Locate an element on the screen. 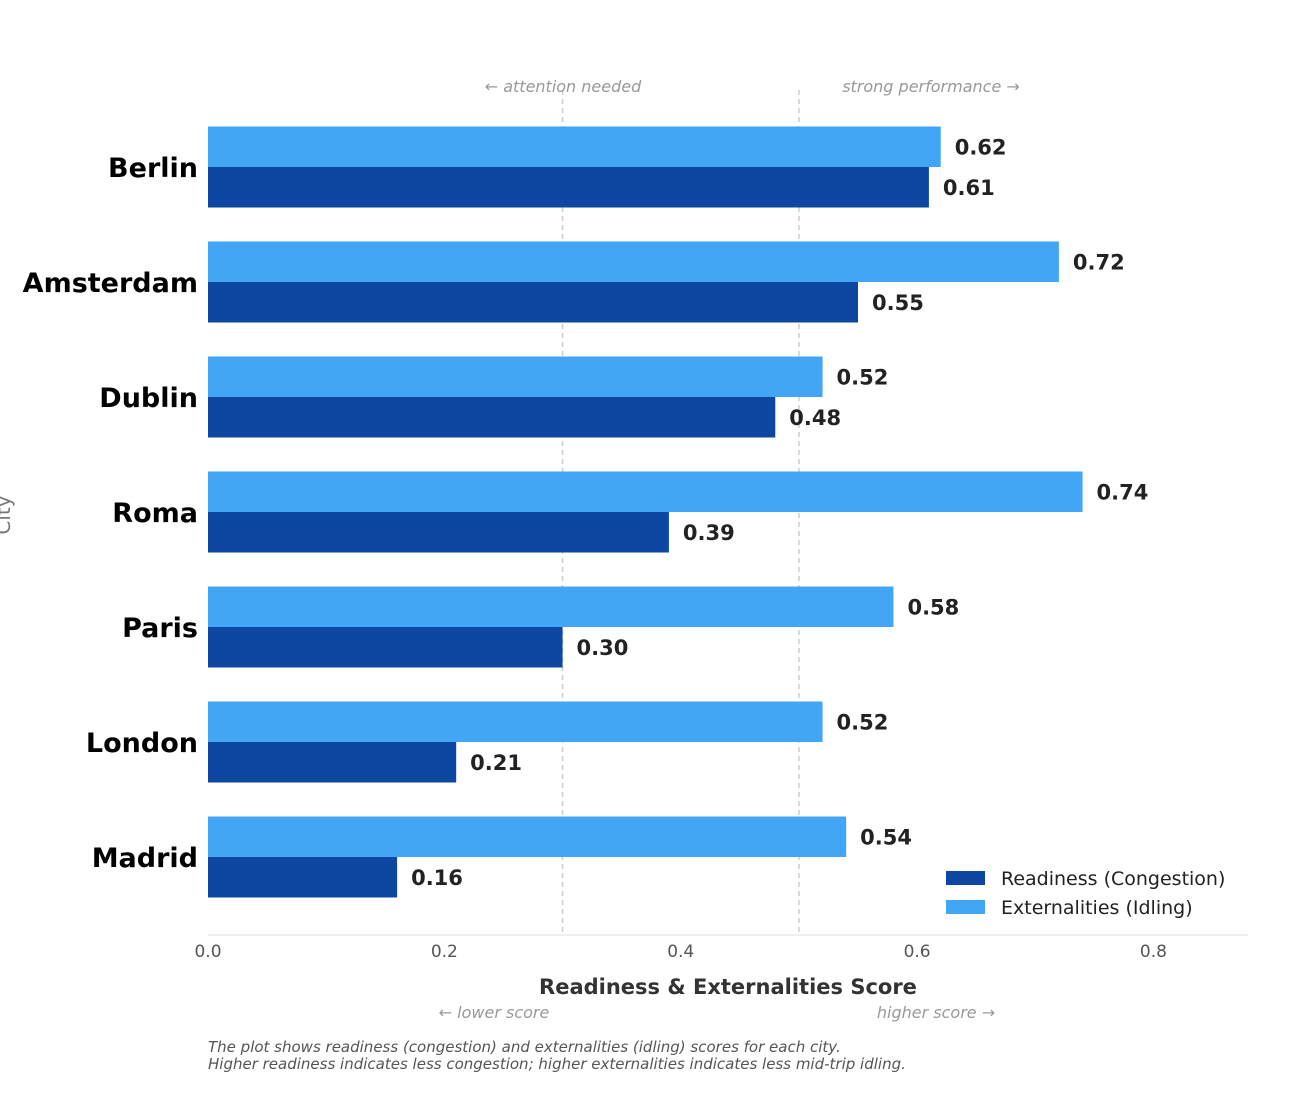  legend-label: Externalities (Idling) is located at coordinates (1097, 908).